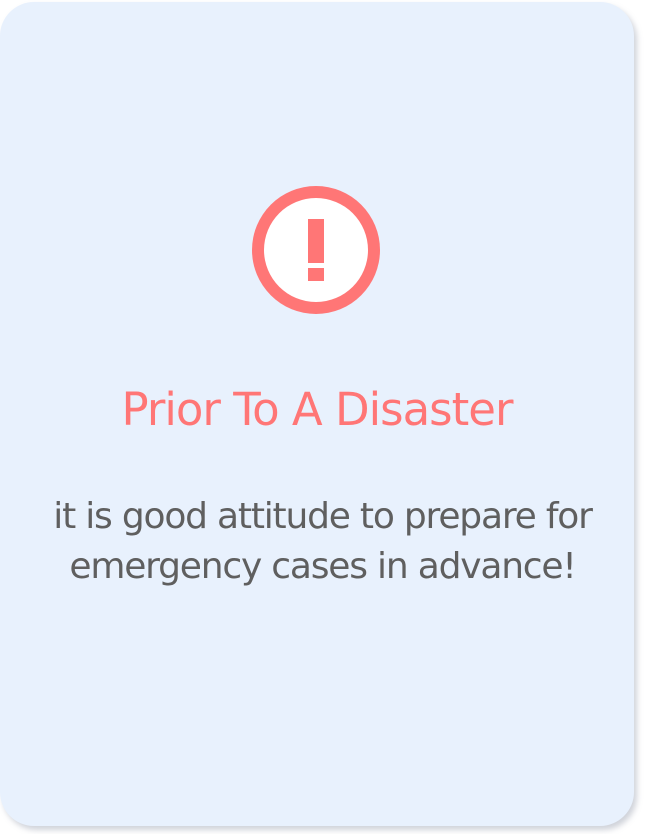 The width and height of the screenshot is (645, 834). I want to click on exclamation-circle-icon, so click(316, 250).